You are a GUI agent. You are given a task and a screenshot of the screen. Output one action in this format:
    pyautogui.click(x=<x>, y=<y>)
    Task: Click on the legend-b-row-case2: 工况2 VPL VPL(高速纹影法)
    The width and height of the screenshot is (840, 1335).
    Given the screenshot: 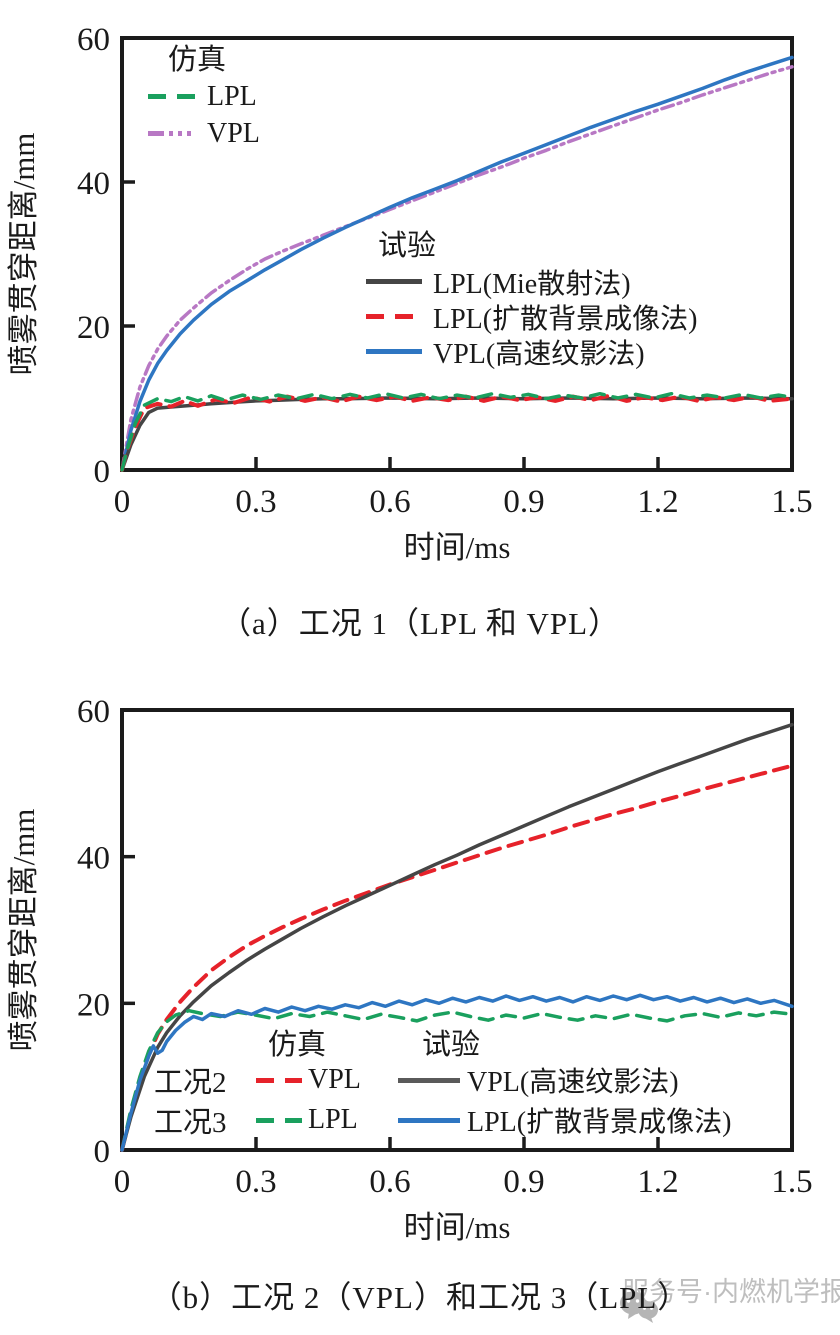 What is the action you would take?
    pyautogui.click(x=442, y=1080)
    